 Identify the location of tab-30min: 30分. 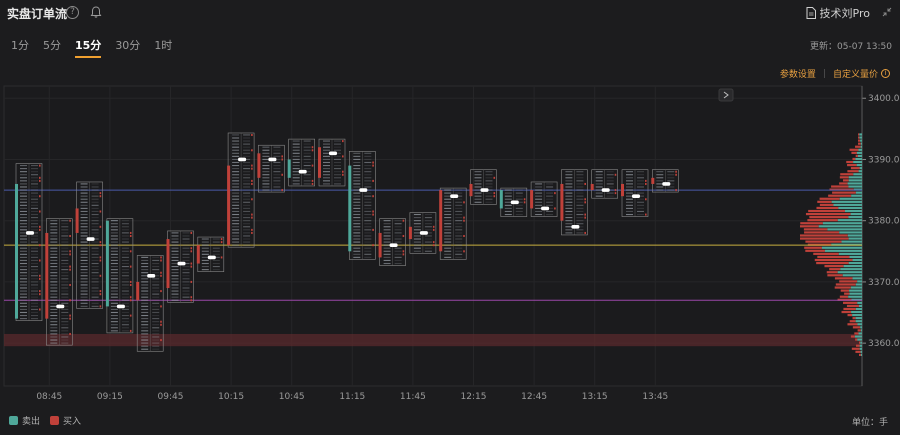
(128, 45).